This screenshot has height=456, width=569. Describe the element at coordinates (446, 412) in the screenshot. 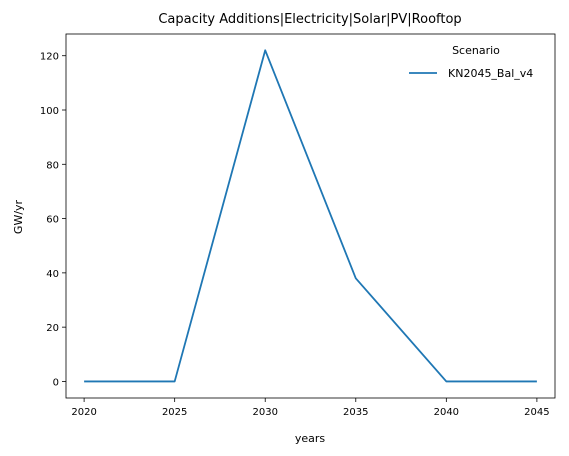

I see `x-tick-label-4: 2040` at that location.